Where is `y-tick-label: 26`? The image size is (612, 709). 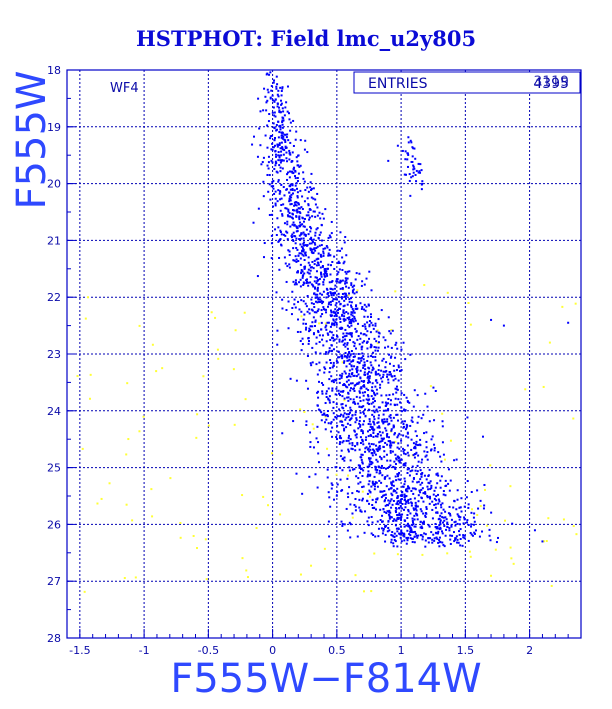
y-tick-label: 26 is located at coordinates (54, 524).